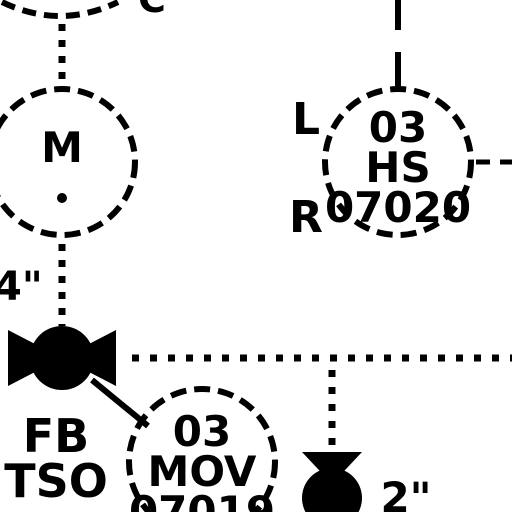 This screenshot has height=517, width=512. What do you see at coordinates (306, 217) in the screenshot?
I see `side-label-right: R` at bounding box center [306, 217].